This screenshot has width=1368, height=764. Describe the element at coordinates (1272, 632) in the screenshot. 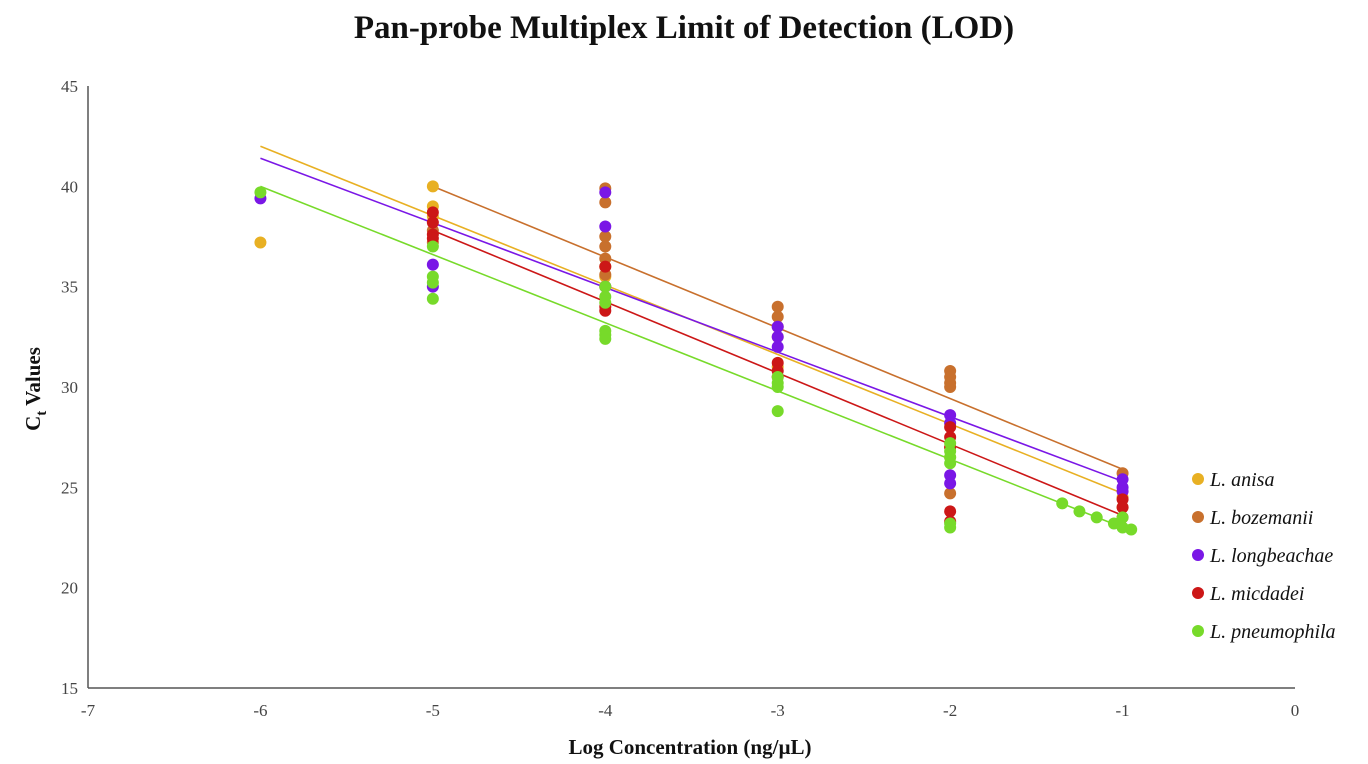

I see `legend-label: L. pneumophila` at that location.